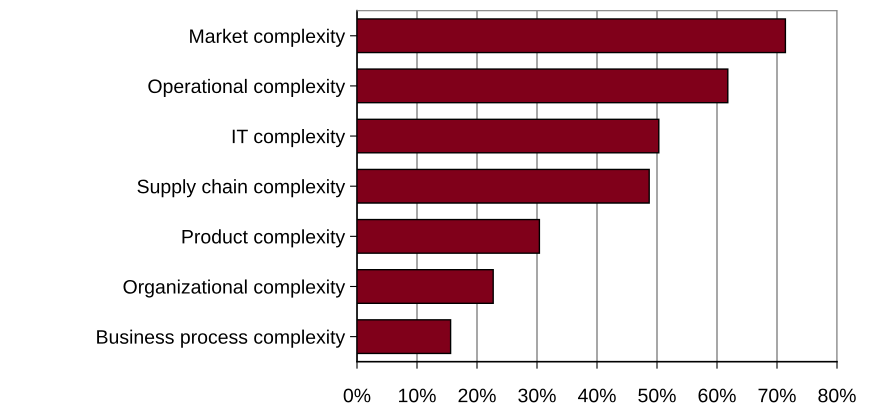 The width and height of the screenshot is (870, 411). Describe the element at coordinates (837, 395) in the screenshot. I see `x-tick-label: 80%` at that location.